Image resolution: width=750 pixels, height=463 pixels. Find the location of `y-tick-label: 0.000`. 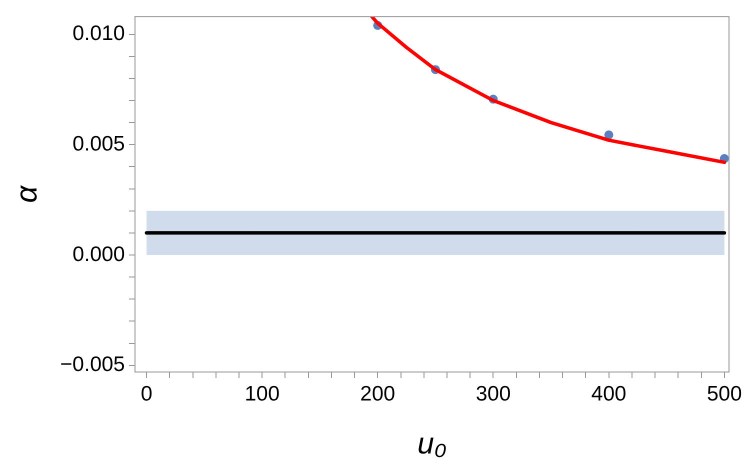

y-tick-label: 0.000 is located at coordinates (98, 254).